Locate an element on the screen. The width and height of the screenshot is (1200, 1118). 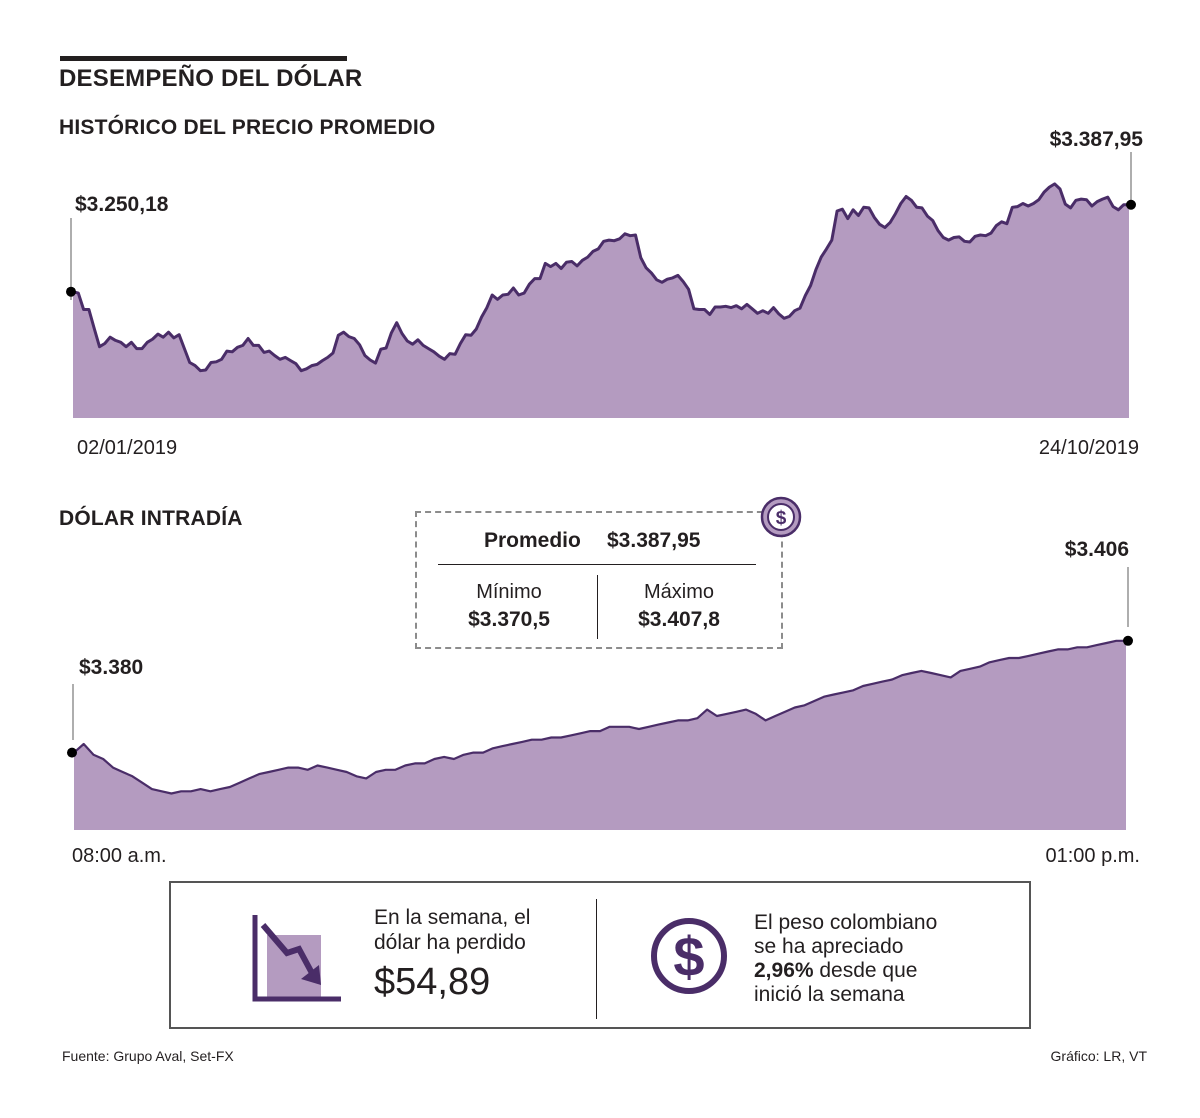
weekly-loss-line2: dólar ha perdido is located at coordinates (450, 942).